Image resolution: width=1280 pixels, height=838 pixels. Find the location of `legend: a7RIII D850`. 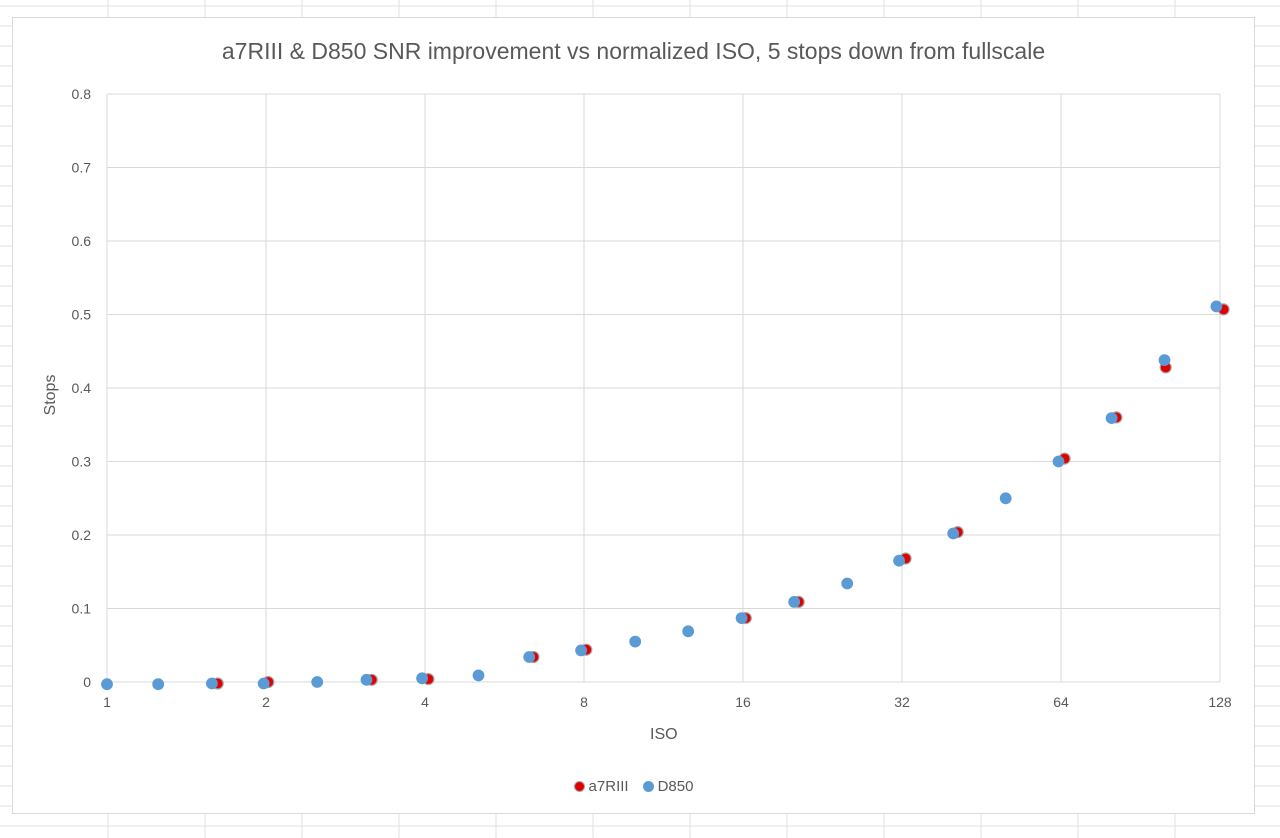

legend: a7RIII D850 is located at coordinates (633, 786).